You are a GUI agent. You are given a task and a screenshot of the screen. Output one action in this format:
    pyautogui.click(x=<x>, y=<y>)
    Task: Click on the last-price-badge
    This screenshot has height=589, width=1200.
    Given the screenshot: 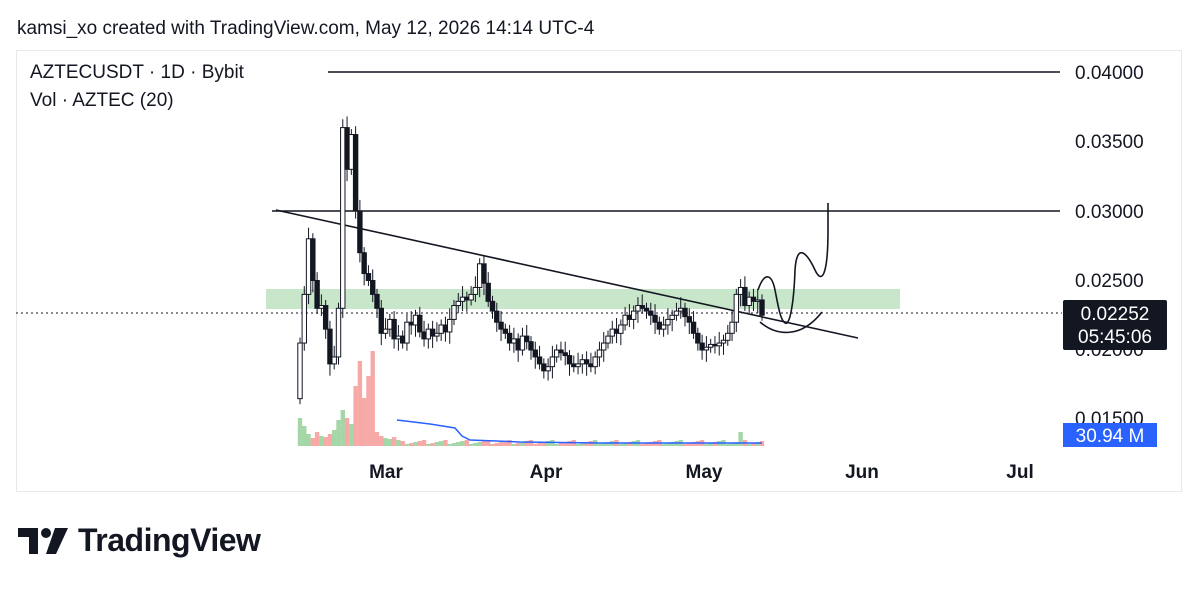 What is the action you would take?
    pyautogui.click(x=1115, y=325)
    